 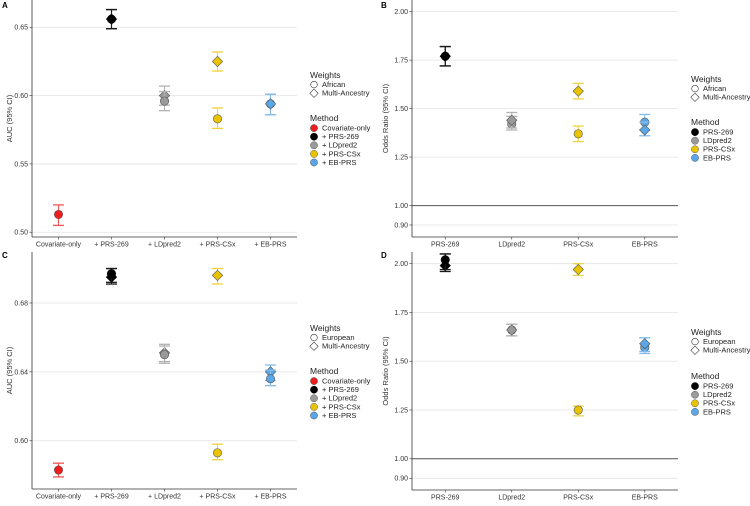 I want to click on legend-weights-title: Weights, so click(x=325, y=328).